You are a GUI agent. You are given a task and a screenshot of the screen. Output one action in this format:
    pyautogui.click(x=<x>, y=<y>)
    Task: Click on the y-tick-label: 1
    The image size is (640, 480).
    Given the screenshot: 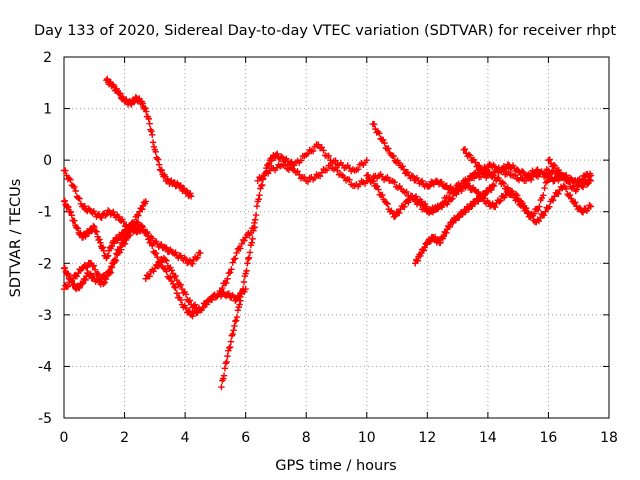 What is the action you would take?
    pyautogui.click(x=47, y=110)
    